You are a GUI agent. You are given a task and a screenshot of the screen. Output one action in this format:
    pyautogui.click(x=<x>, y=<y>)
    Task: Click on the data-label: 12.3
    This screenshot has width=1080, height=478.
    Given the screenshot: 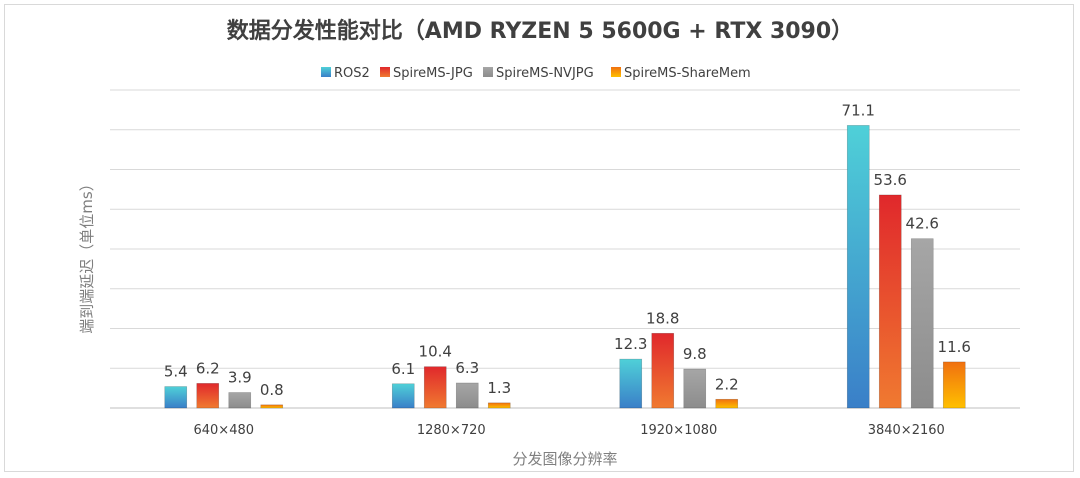 What is the action you would take?
    pyautogui.click(x=630, y=344)
    